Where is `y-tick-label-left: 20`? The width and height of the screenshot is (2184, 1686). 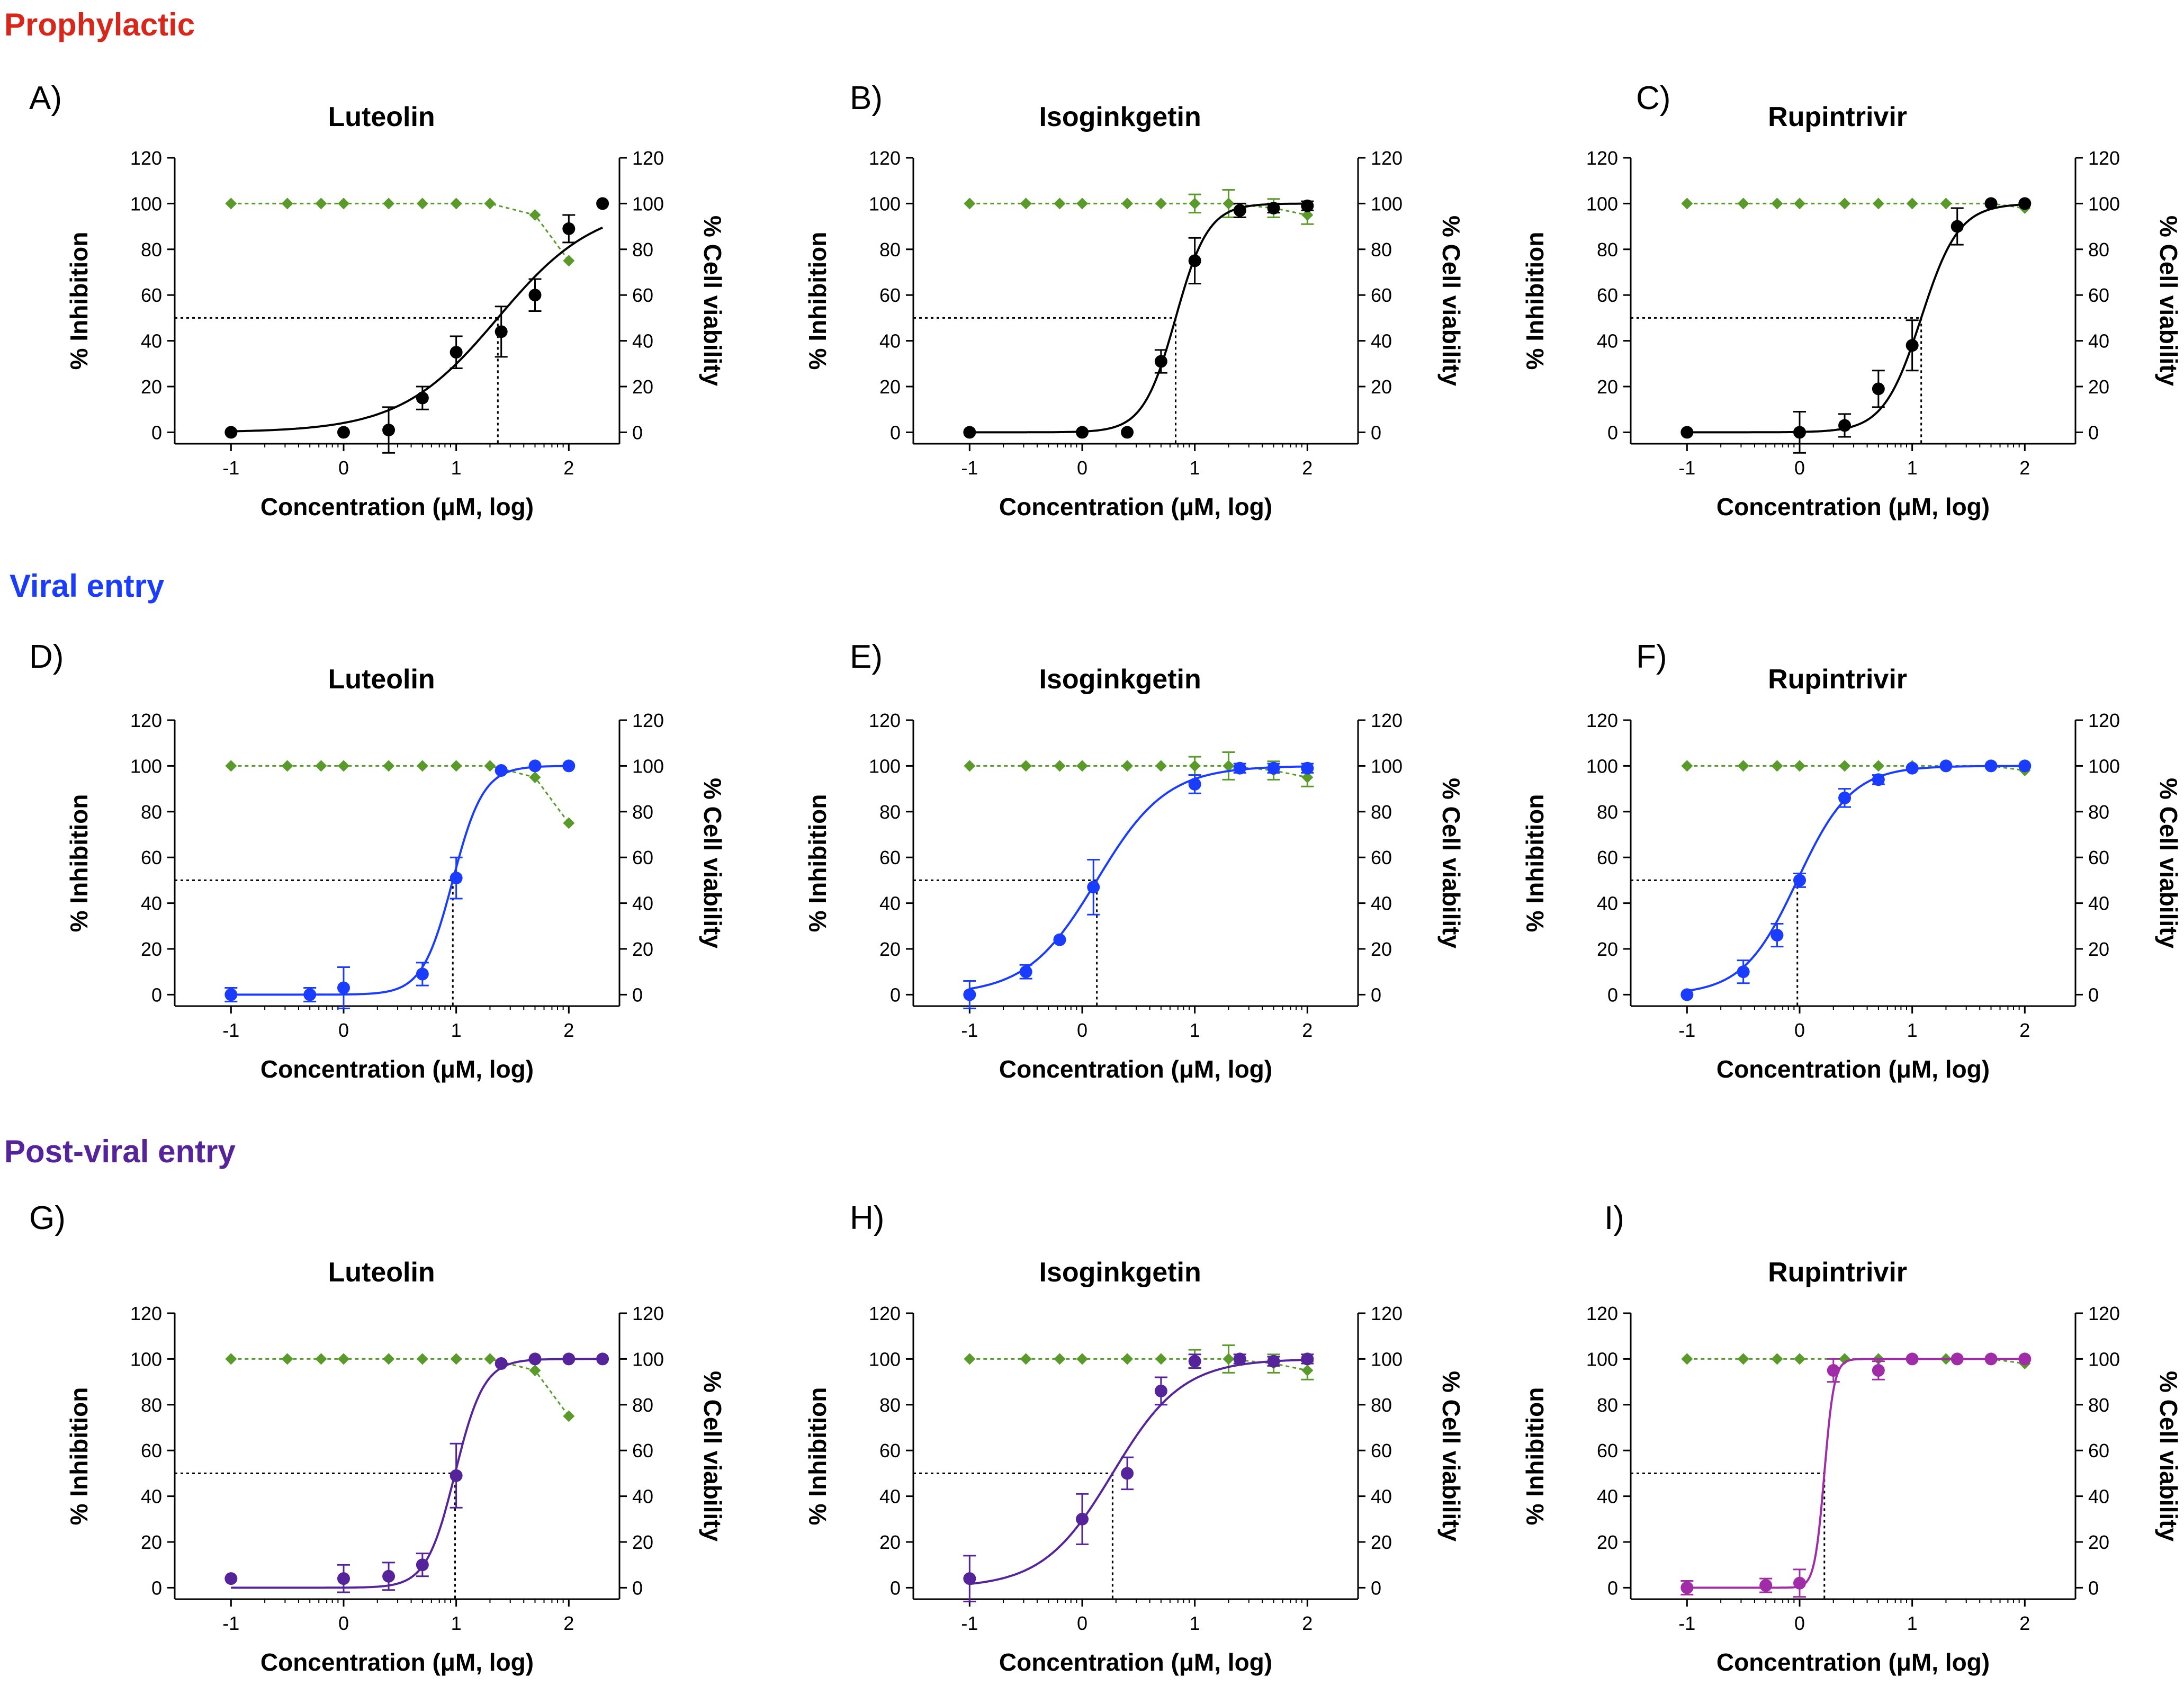 y-tick-label-left: 20 is located at coordinates (1607, 1542).